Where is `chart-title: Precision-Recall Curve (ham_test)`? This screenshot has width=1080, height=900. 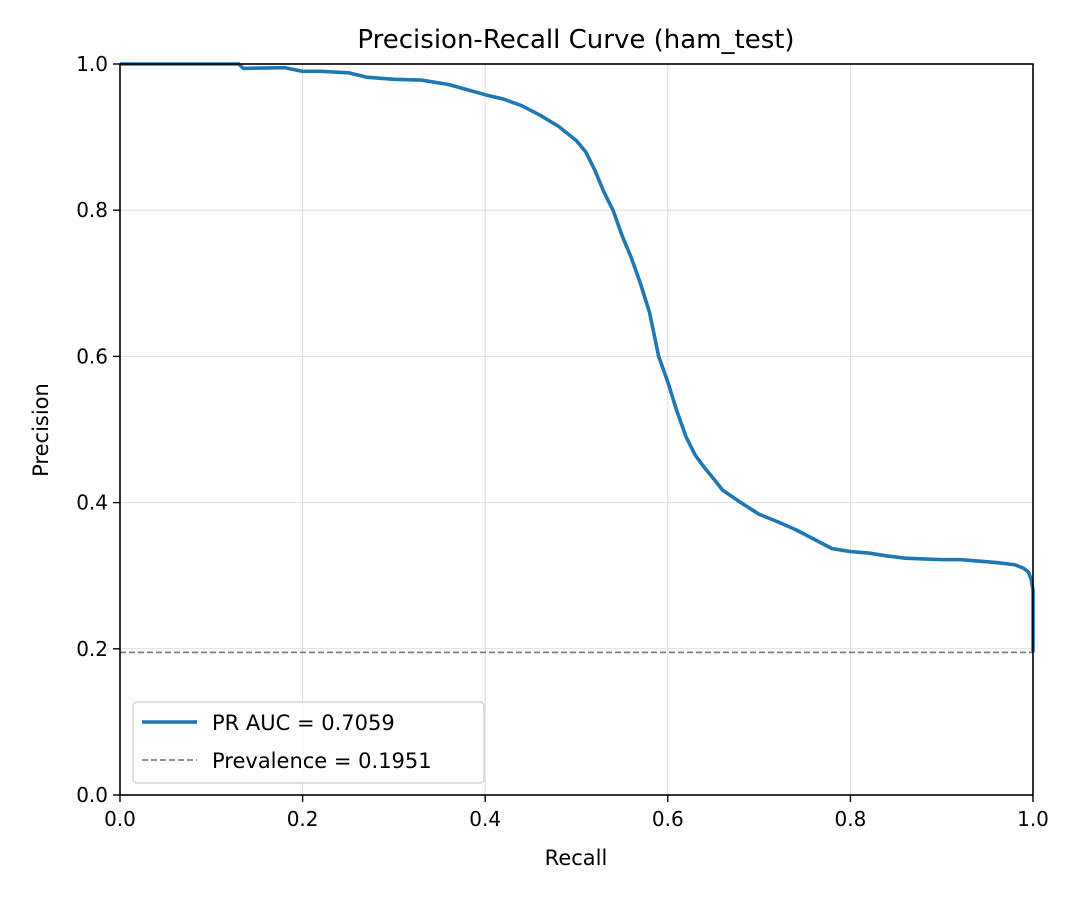
chart-title: Precision-Recall Curve (ham_test) is located at coordinates (575, 40).